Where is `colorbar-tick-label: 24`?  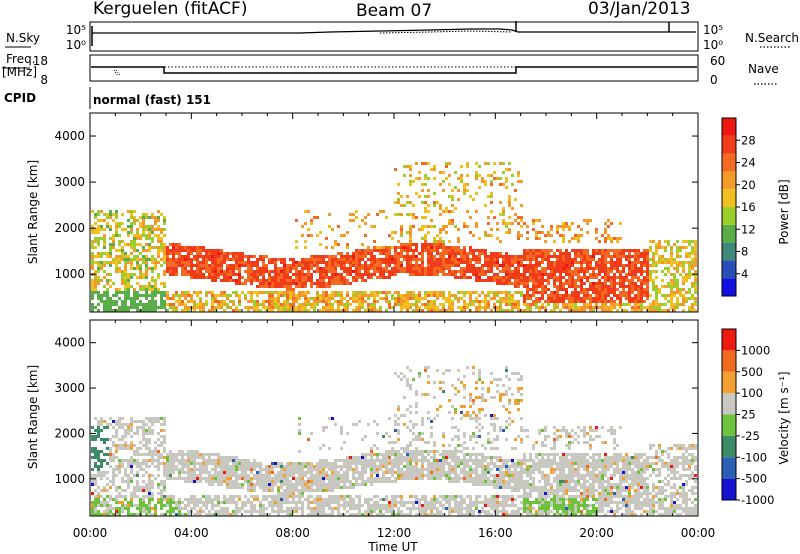 colorbar-tick-label: 24 is located at coordinates (748, 163).